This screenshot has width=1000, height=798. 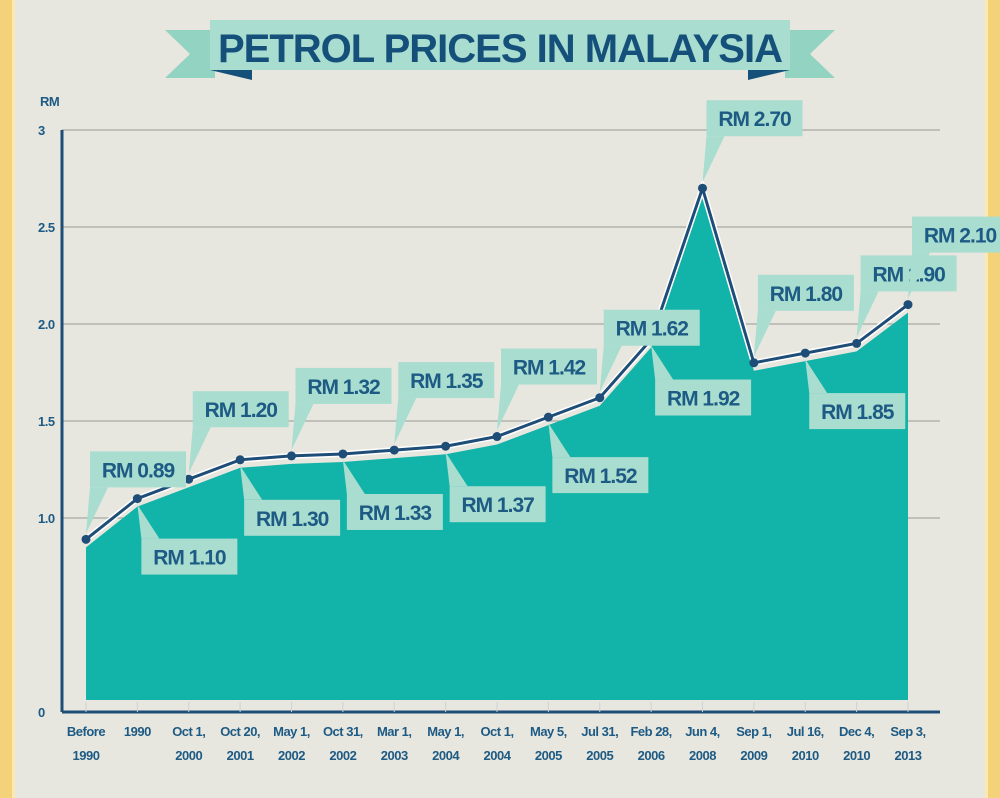 I want to click on data-label: RM 1.80, so click(x=806, y=294).